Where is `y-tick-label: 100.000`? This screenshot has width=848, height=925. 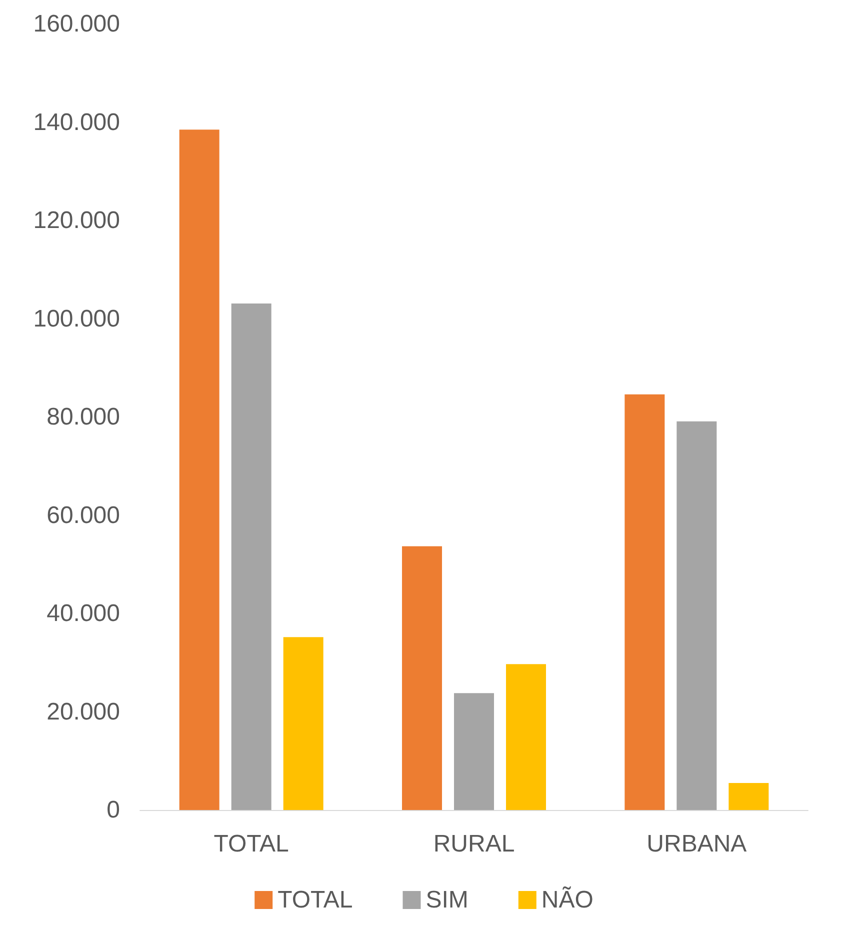
y-tick-label: 100.000 is located at coordinates (76, 318).